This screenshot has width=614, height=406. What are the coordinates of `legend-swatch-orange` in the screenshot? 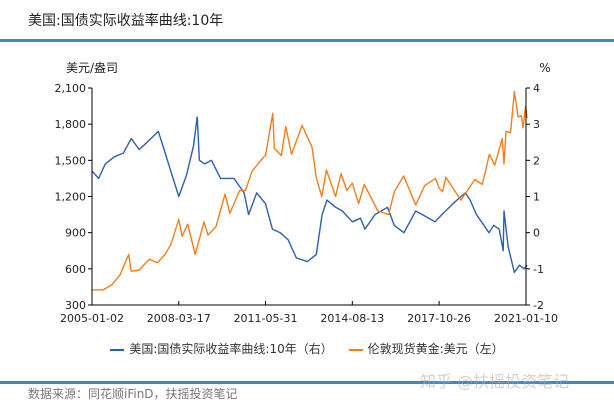 It's located at (355, 349).